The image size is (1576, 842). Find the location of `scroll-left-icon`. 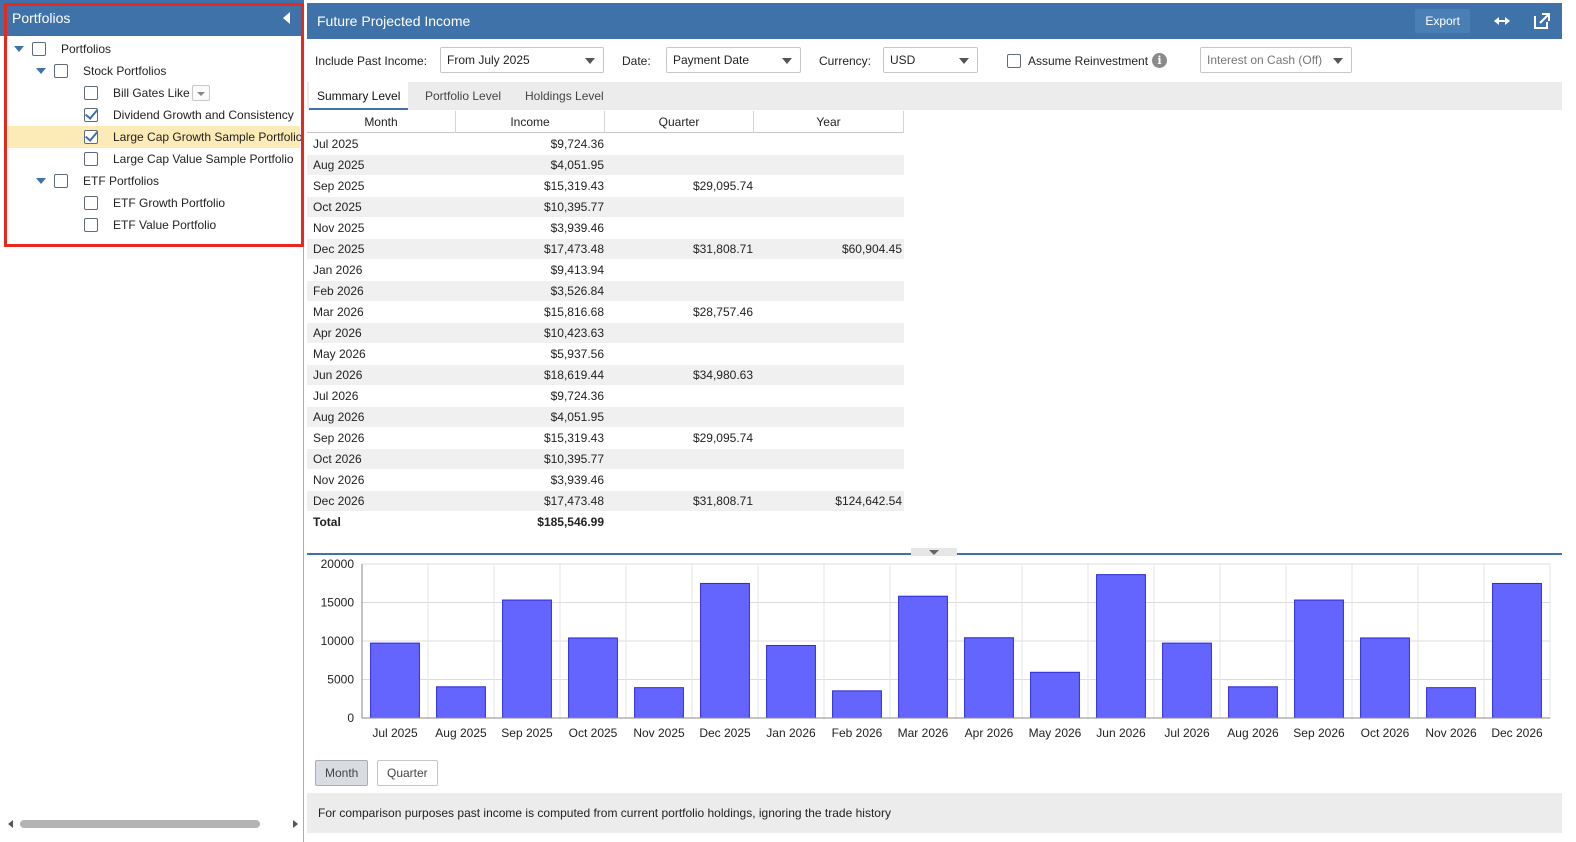

scroll-left-icon is located at coordinates (10, 824).